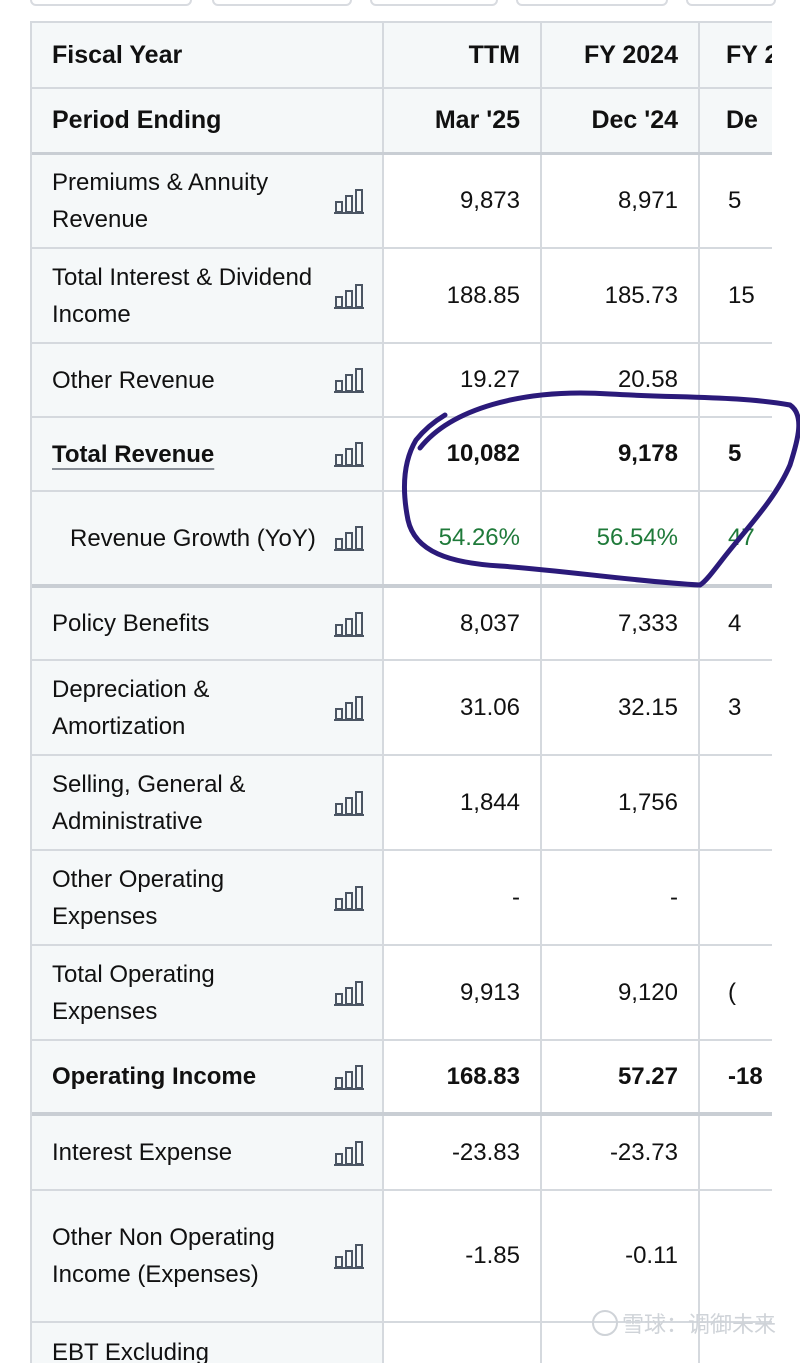 This screenshot has height=1363, width=800. Describe the element at coordinates (735, 295) in the screenshot. I see `value-fy-prev: 15` at that location.